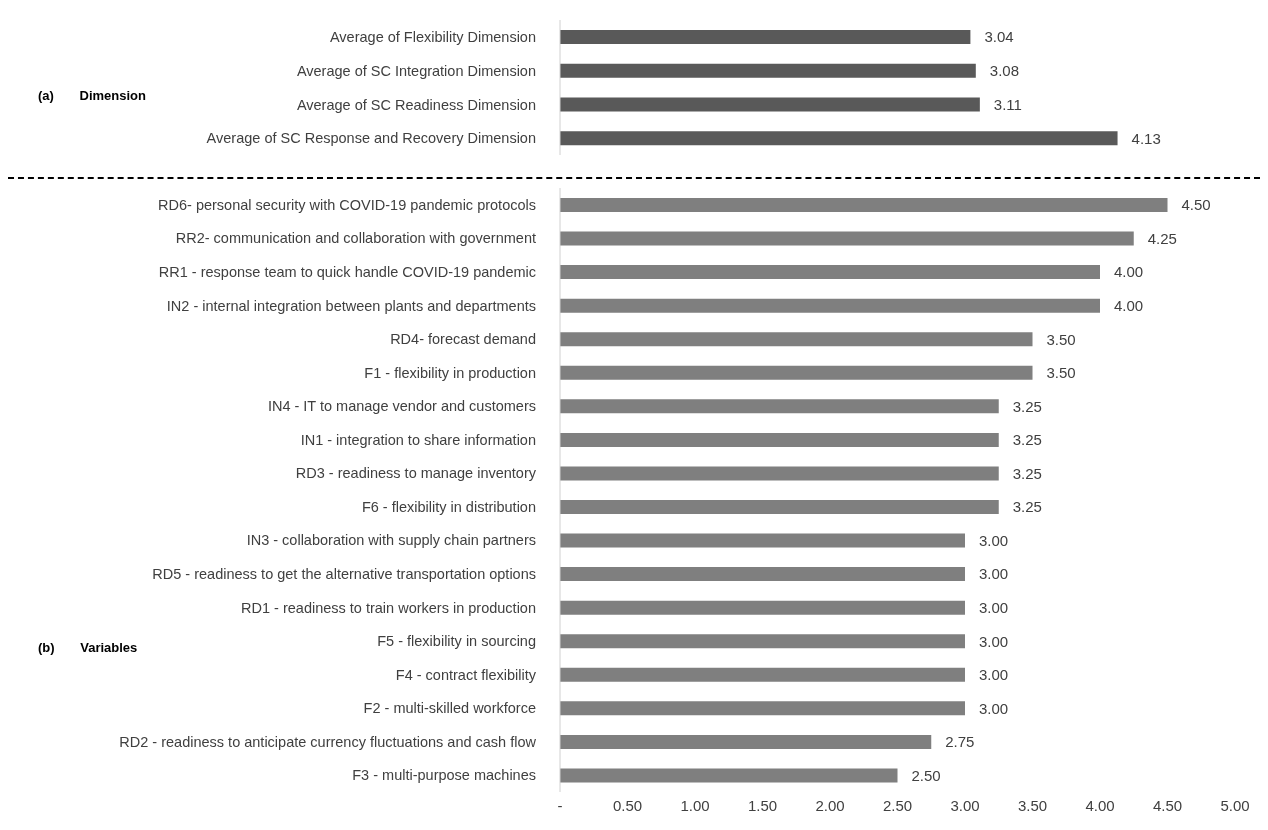  What do you see at coordinates (463, 339) in the screenshot?
I see `y-tick-label: RD4- forecast demand` at bounding box center [463, 339].